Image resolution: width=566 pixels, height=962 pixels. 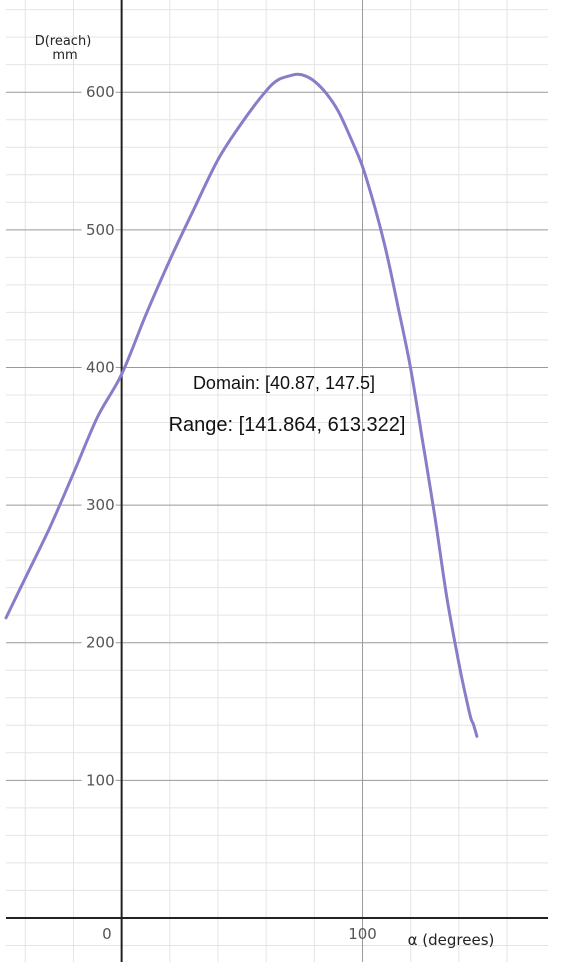 I want to click on y-tick-label: 200, so click(x=100, y=643).